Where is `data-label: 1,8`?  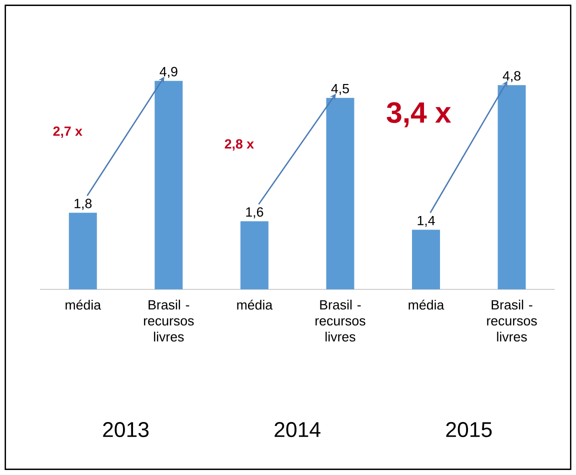 data-label: 1,8 is located at coordinates (83, 204).